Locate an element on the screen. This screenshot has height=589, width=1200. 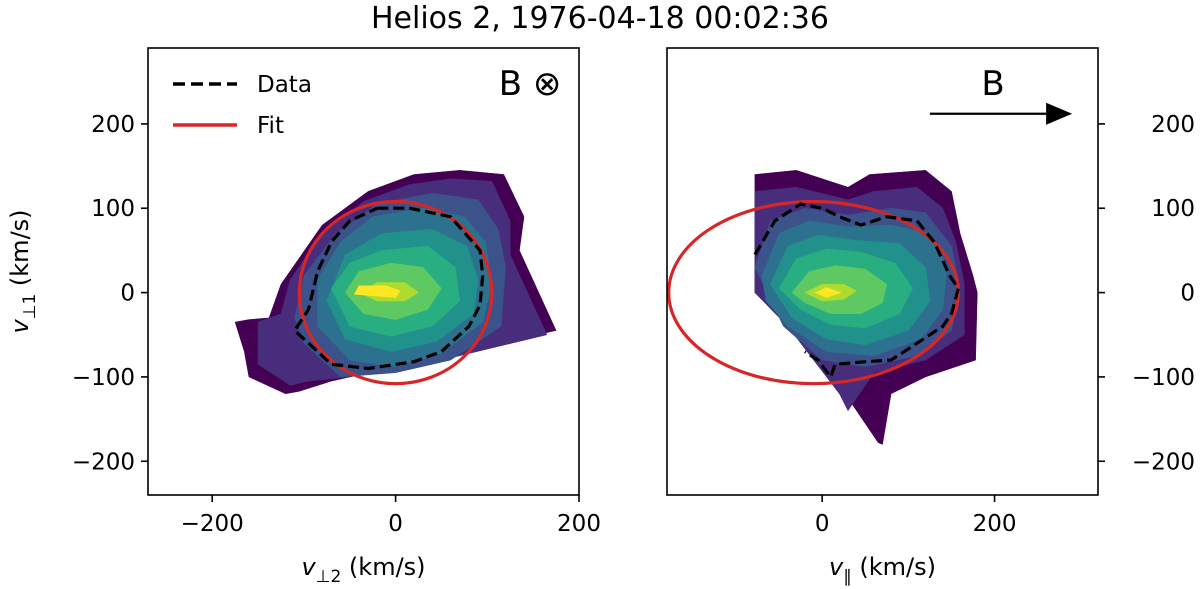
y-axis-label-main: v is located at coordinates (20, 326).